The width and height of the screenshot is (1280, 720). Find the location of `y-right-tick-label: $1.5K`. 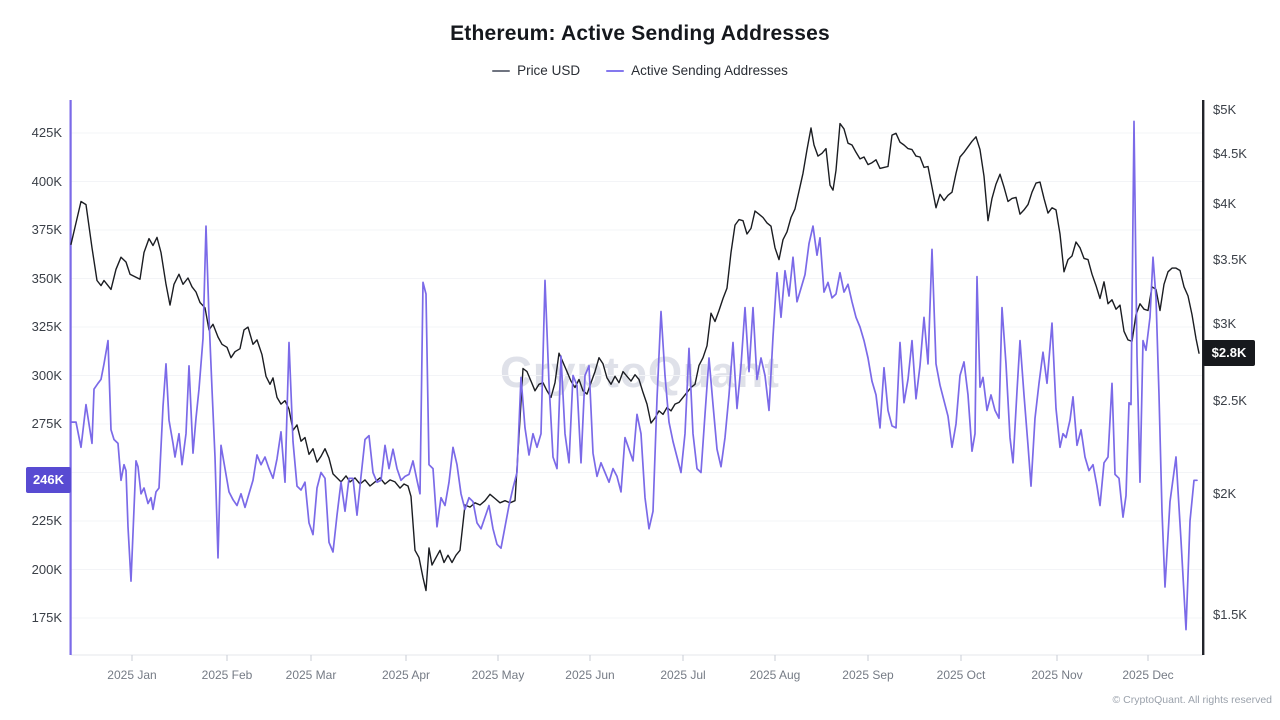

y-right-tick-label: $1.5K is located at coordinates (1230, 614).